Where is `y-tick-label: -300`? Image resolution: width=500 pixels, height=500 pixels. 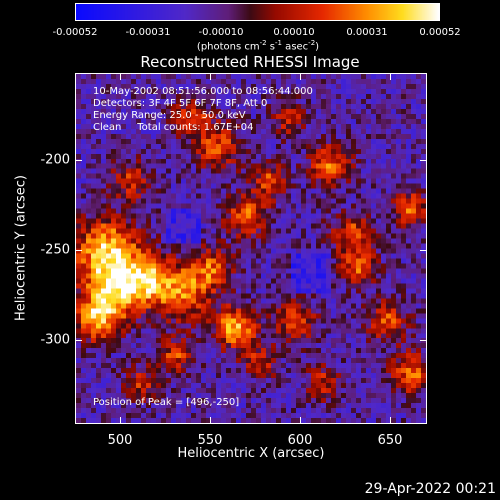 y-tick-label: -300 is located at coordinates (55, 340).